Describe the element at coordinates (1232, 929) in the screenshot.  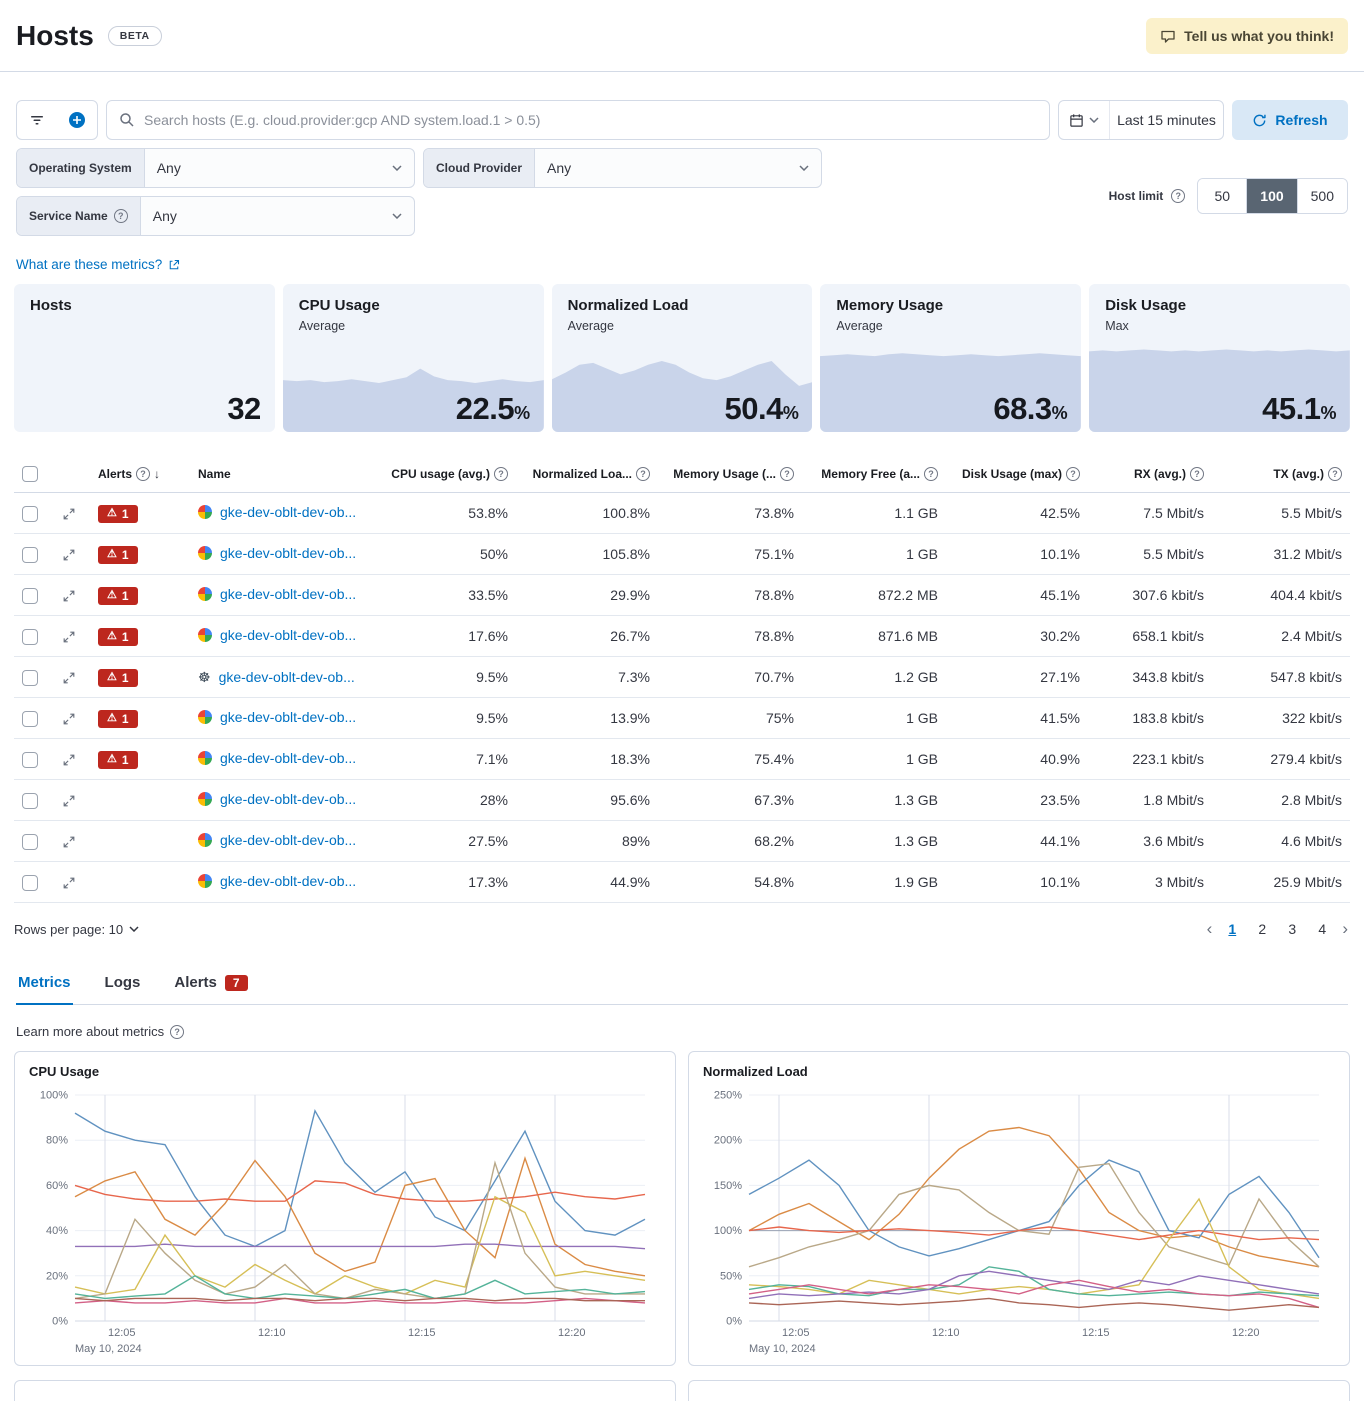
I see `page-1-button: 1` at that location.